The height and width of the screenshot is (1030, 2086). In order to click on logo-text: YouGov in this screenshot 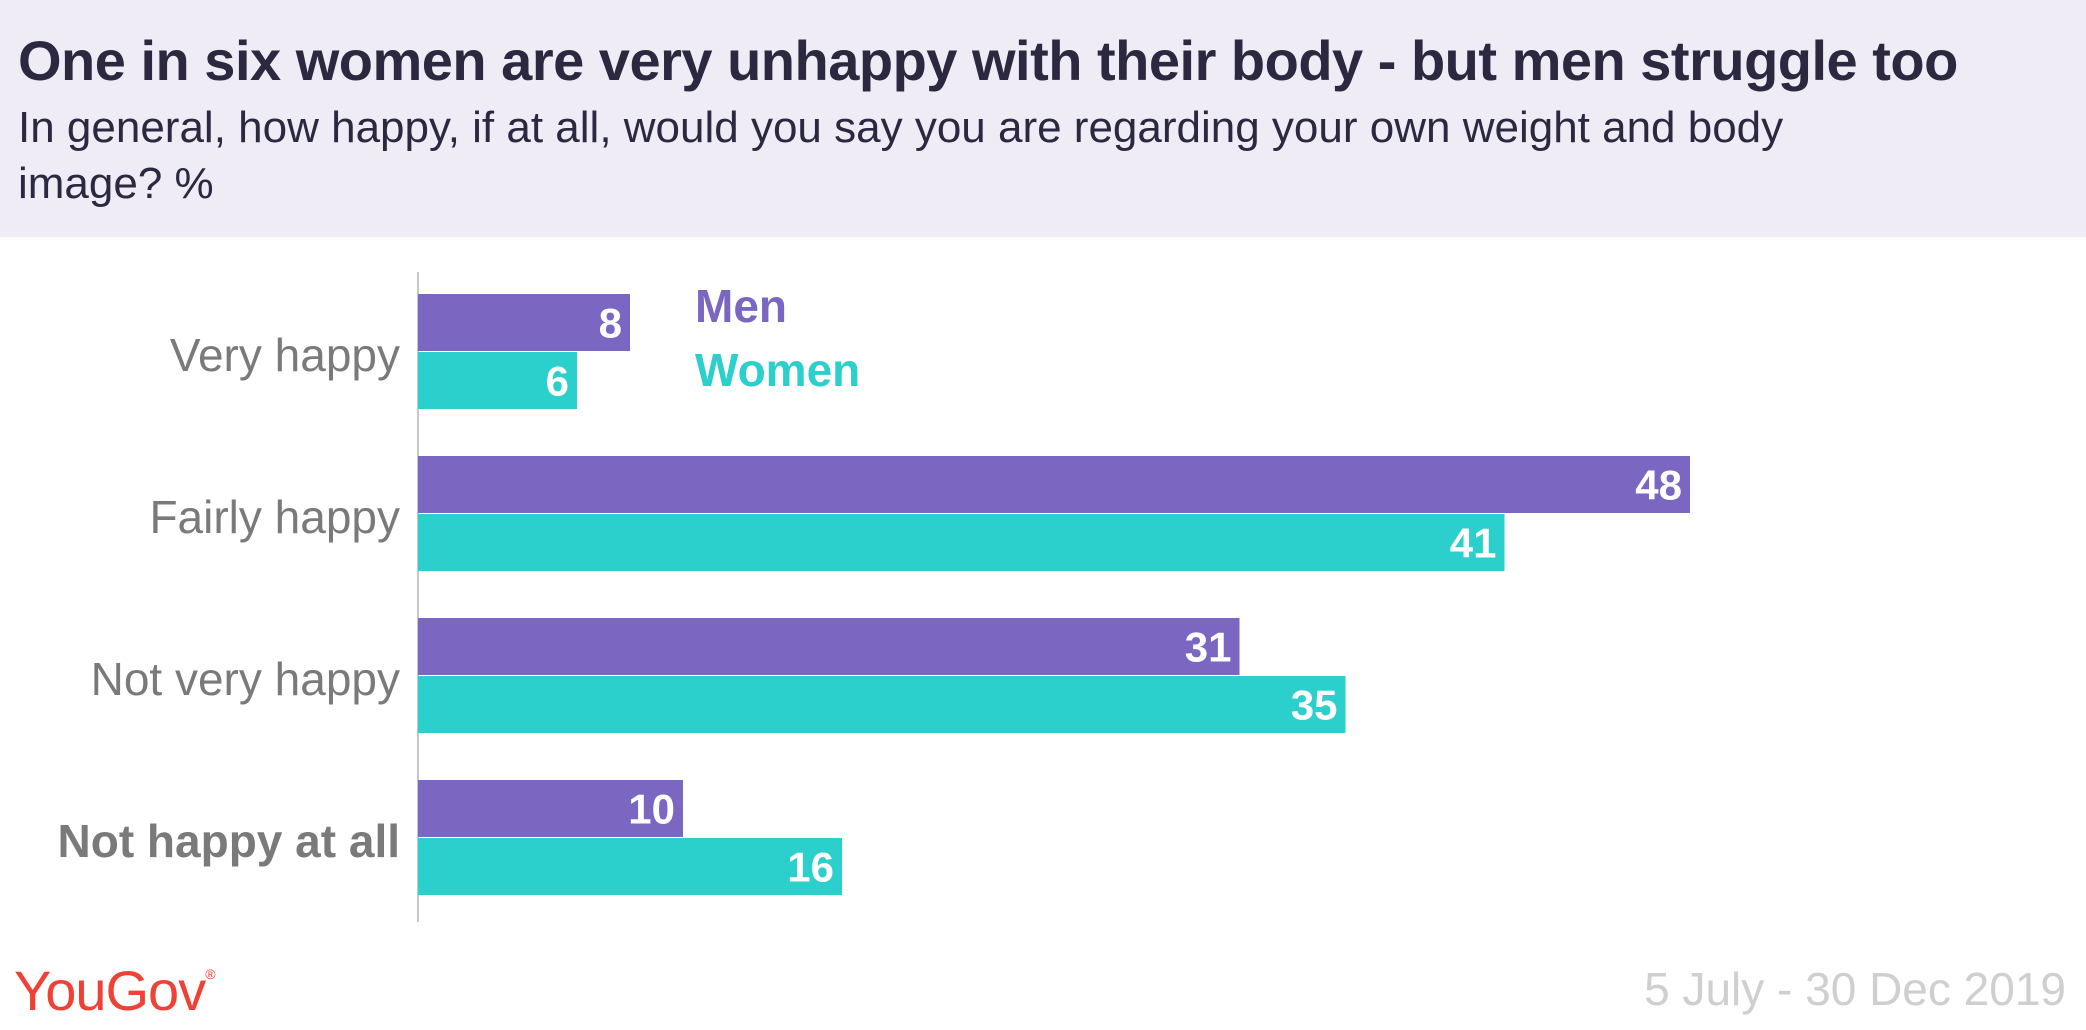, I will do `click(110, 990)`.